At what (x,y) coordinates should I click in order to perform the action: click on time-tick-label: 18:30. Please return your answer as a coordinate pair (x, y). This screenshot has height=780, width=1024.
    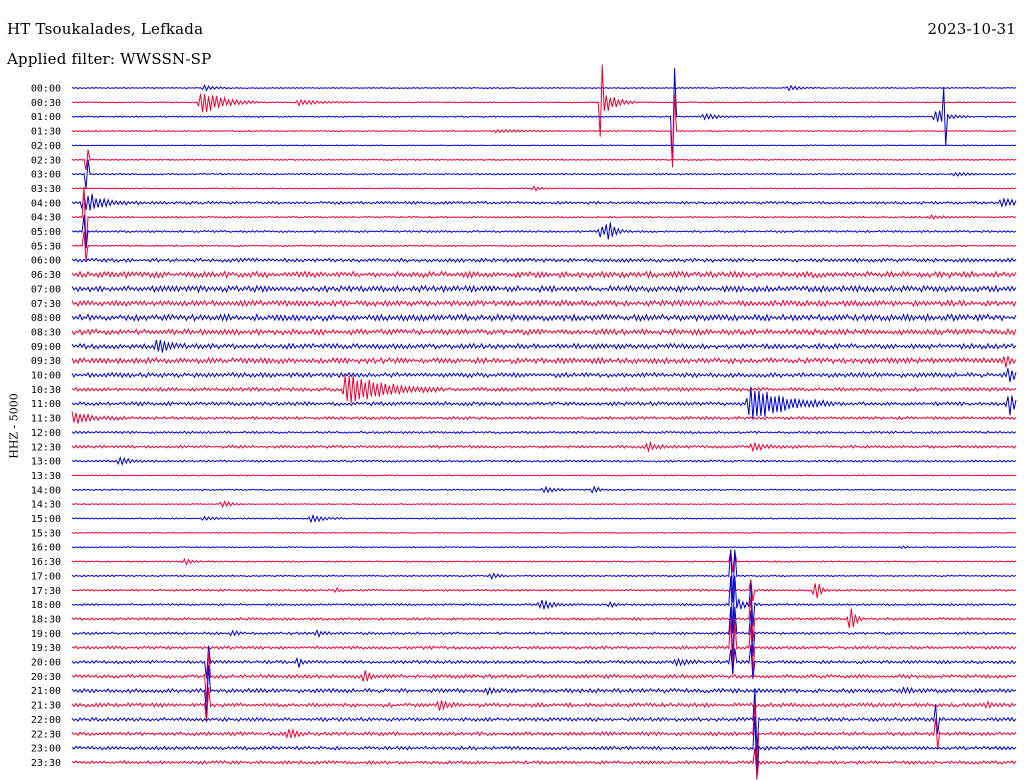
    Looking at the image, I should click on (46, 619).